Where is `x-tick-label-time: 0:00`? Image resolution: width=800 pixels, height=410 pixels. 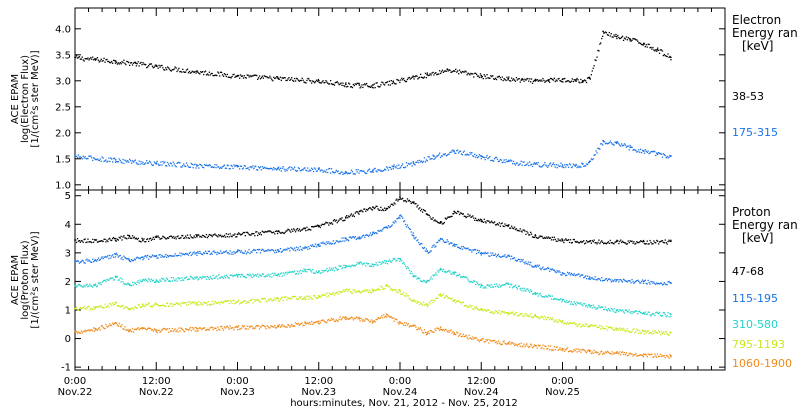
x-tick-label-time: 0:00 is located at coordinates (237, 381).